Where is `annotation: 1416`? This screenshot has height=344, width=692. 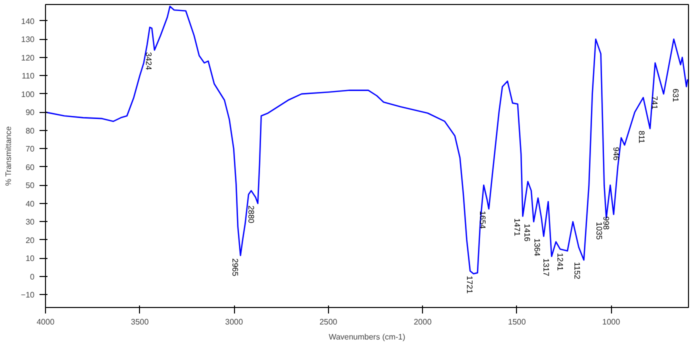
annotation: 1416 is located at coordinates (527, 233).